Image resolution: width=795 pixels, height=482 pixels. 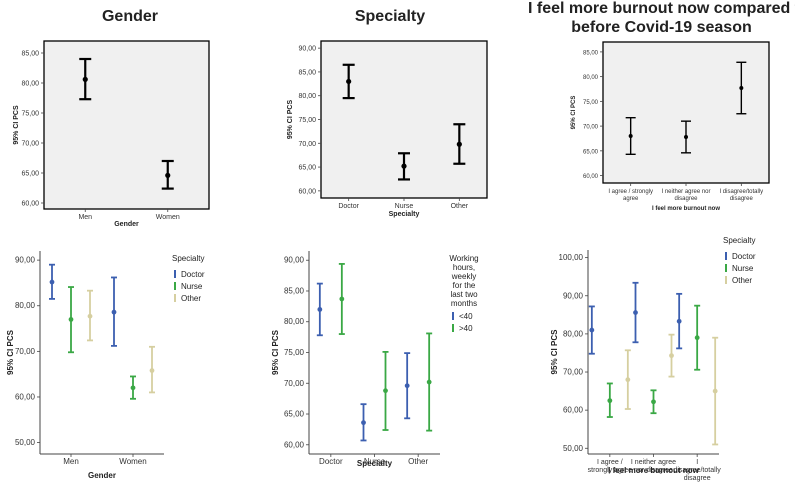 What do you see at coordinates (466, 316) in the screenshot?
I see `legend-entry: <40` at bounding box center [466, 316].